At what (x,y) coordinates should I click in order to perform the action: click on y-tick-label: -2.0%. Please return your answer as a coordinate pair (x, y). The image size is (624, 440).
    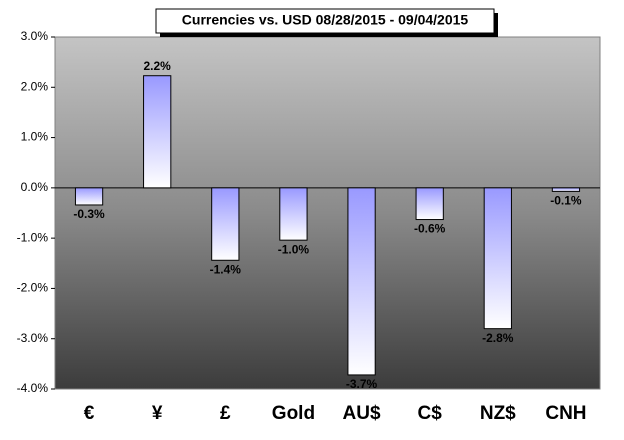
    Looking at the image, I should click on (33, 288).